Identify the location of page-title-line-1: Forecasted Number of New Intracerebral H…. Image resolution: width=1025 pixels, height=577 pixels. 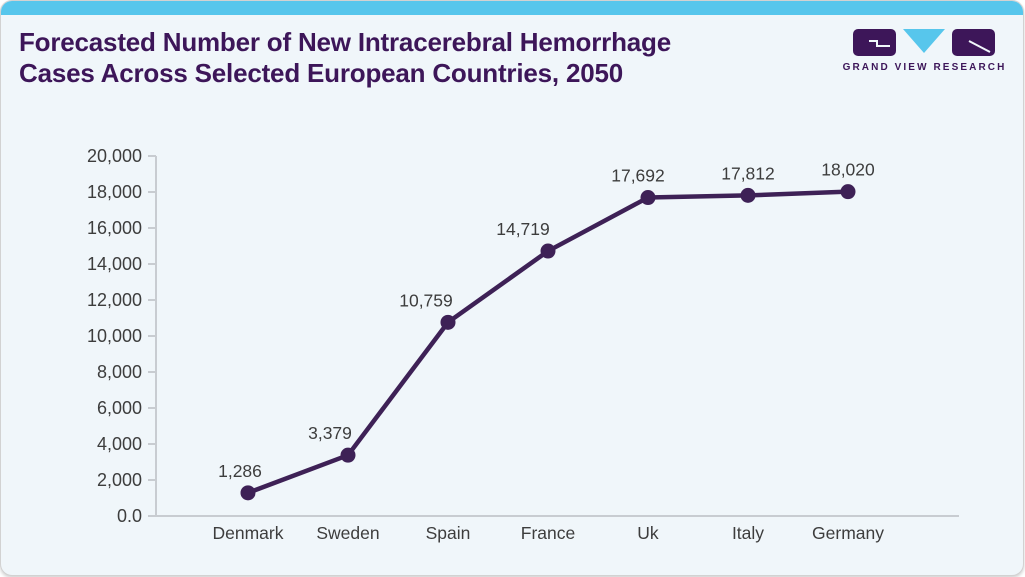
(345, 42).